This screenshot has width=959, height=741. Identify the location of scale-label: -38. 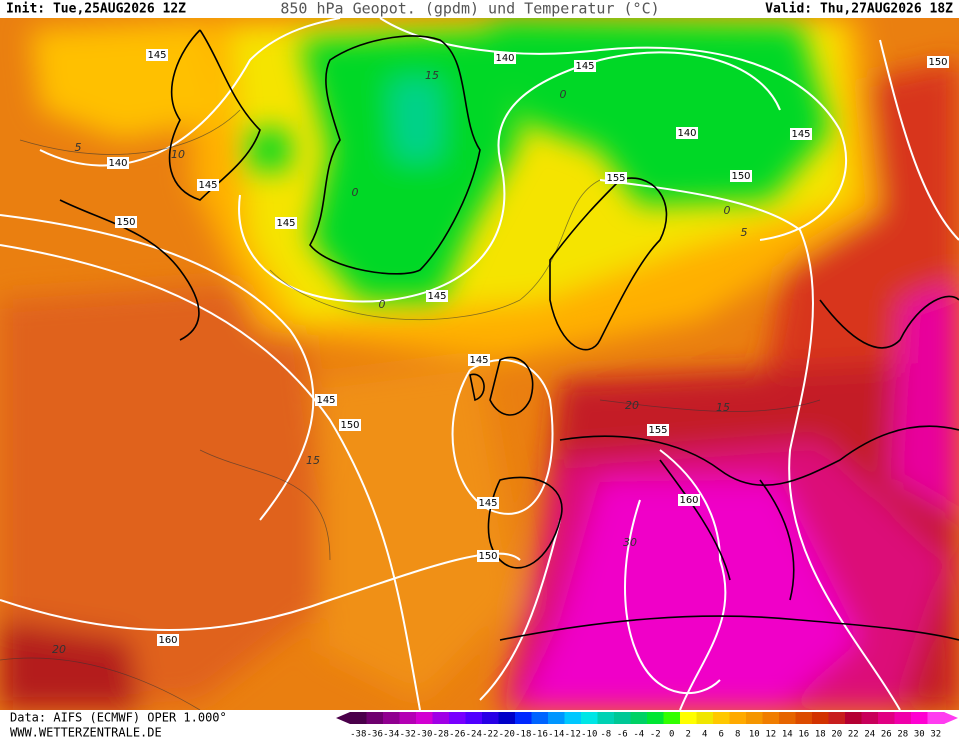
(358, 735).